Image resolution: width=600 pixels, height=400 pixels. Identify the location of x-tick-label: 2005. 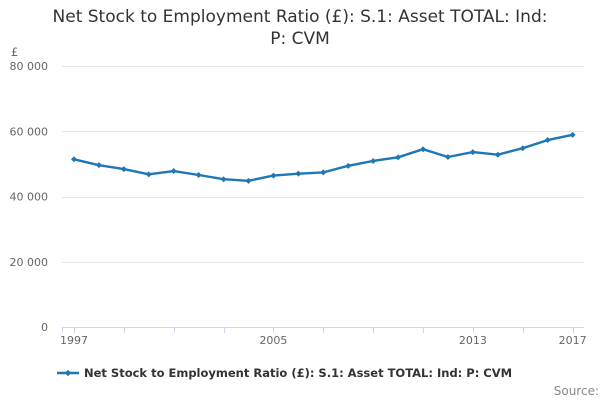
(273, 340).